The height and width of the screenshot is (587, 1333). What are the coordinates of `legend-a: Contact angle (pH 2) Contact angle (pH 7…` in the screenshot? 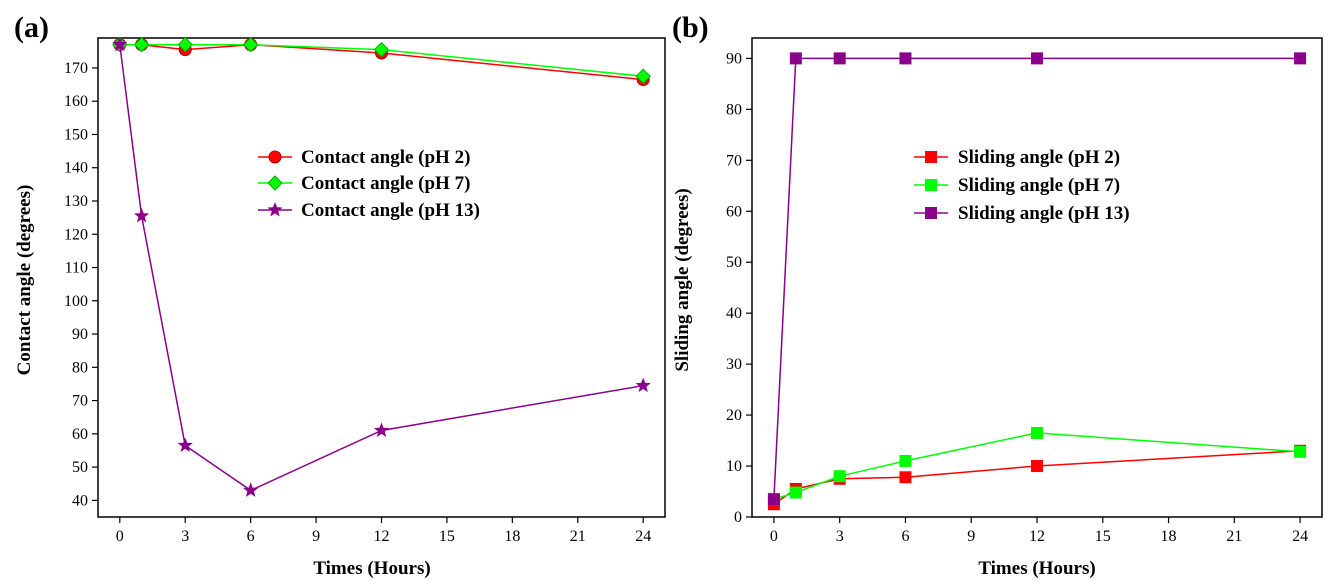 It's located at (369, 184).